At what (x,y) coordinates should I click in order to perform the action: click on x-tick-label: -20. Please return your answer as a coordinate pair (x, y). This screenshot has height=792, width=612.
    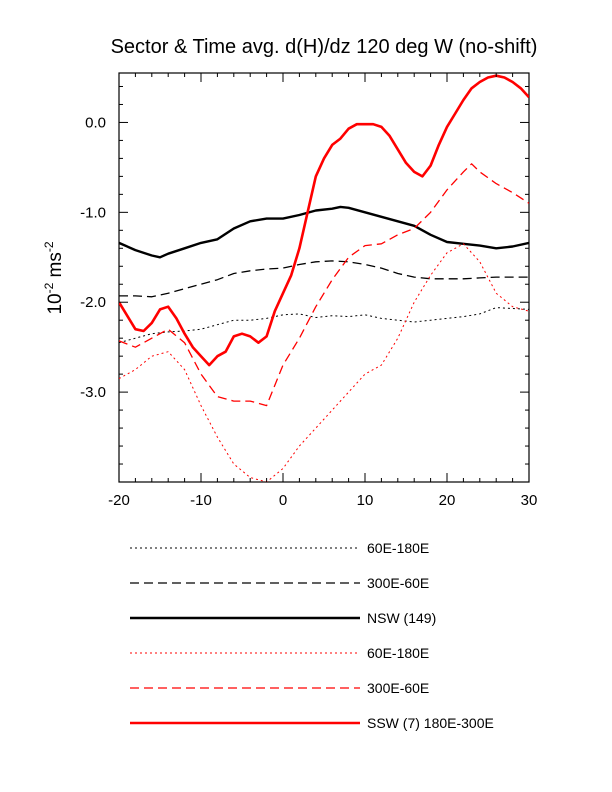
    Looking at the image, I should click on (119, 500).